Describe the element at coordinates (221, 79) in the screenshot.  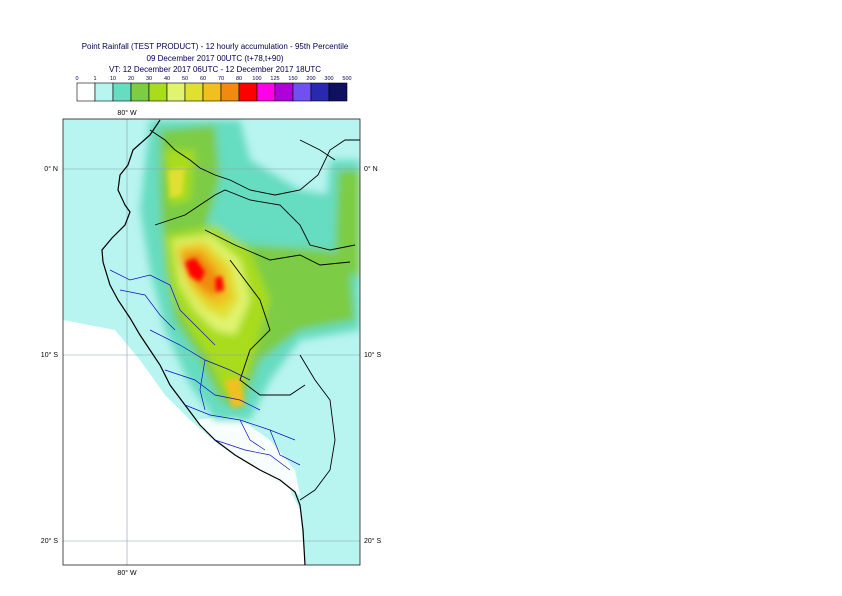
I see `legend-tick-8: 70` at that location.